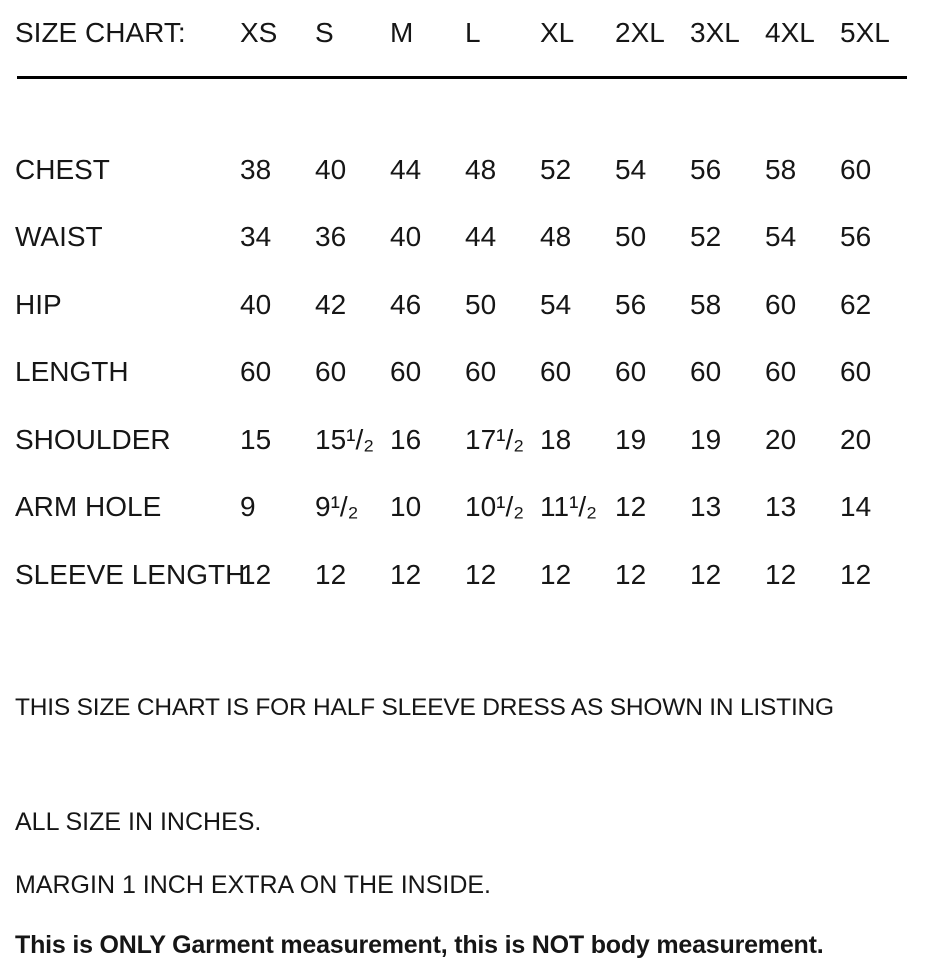  What do you see at coordinates (130, 574) in the screenshot?
I see `row-label: SLEEVE LENGTH` at bounding box center [130, 574].